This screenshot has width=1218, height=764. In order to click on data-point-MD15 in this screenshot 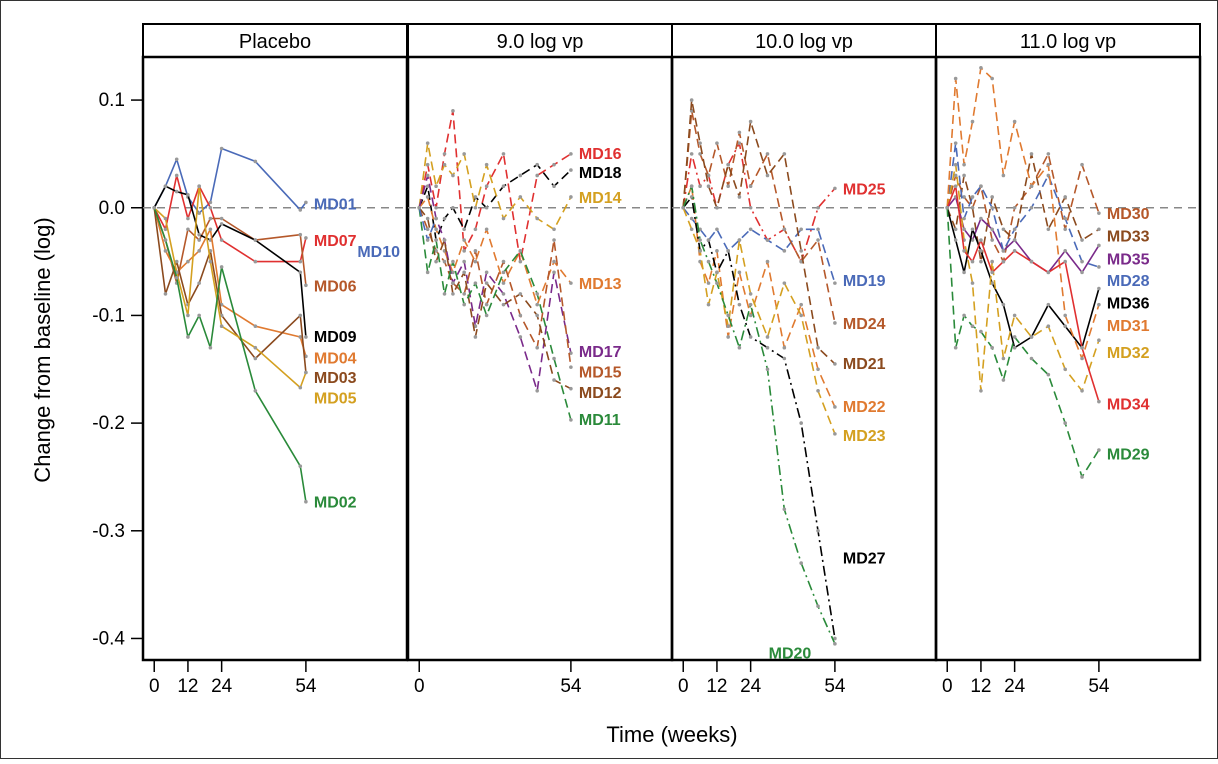, I will do `click(537, 347)`.